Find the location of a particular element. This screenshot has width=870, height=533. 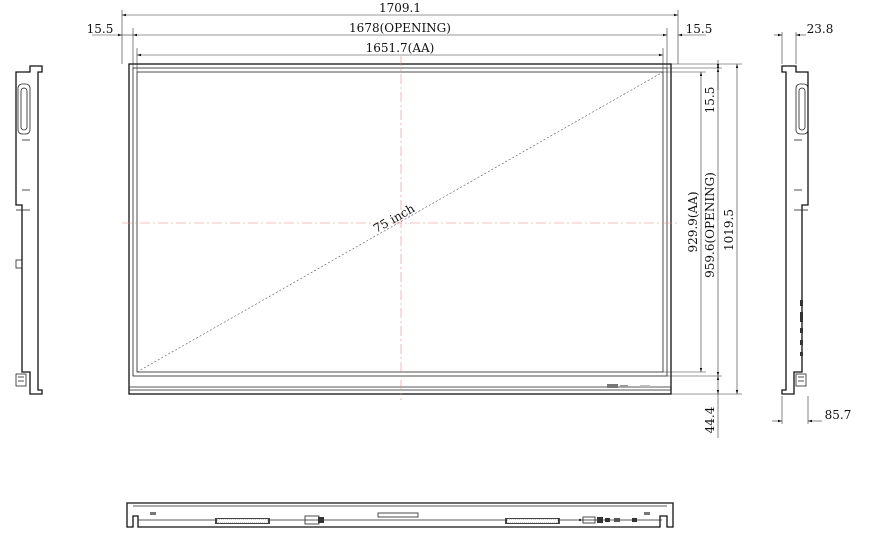

bottom-view is located at coordinates (400, 515).